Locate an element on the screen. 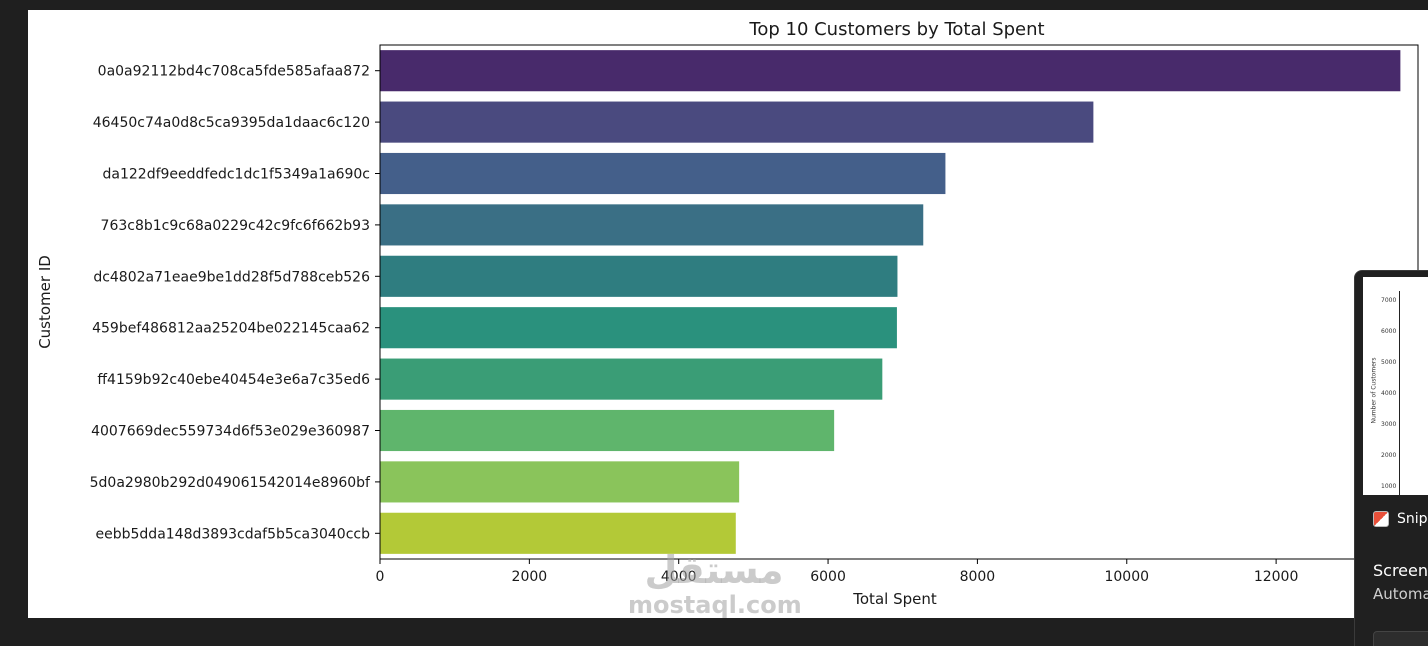 This screenshot has height=646, width=1428. y-tick-label: 763c8b1c9c68a0229c42c9fc6f662b93 is located at coordinates (235, 226).